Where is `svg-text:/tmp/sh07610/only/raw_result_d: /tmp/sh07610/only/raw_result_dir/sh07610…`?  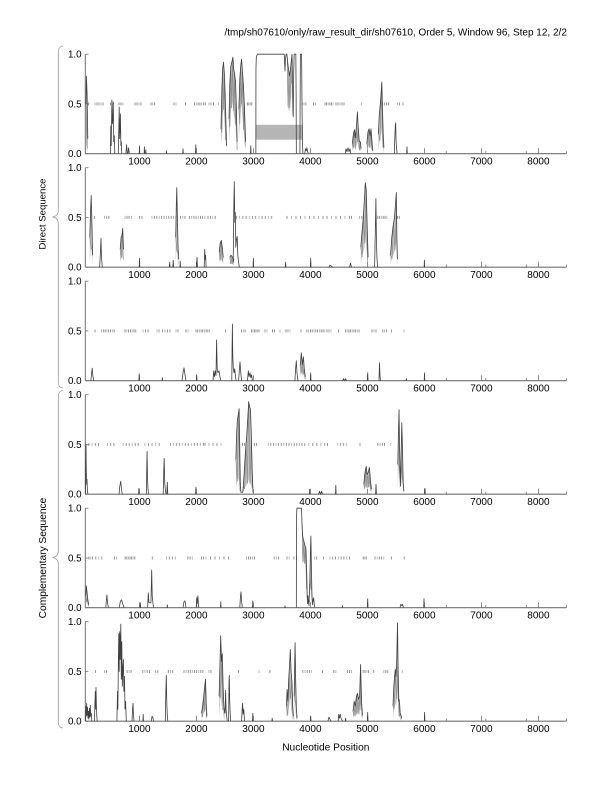 svg-text:/tmp/sh07610/only/raw_result_d: /tmp/sh07610/only/raw_result_dir/sh07610… is located at coordinates (395, 32).